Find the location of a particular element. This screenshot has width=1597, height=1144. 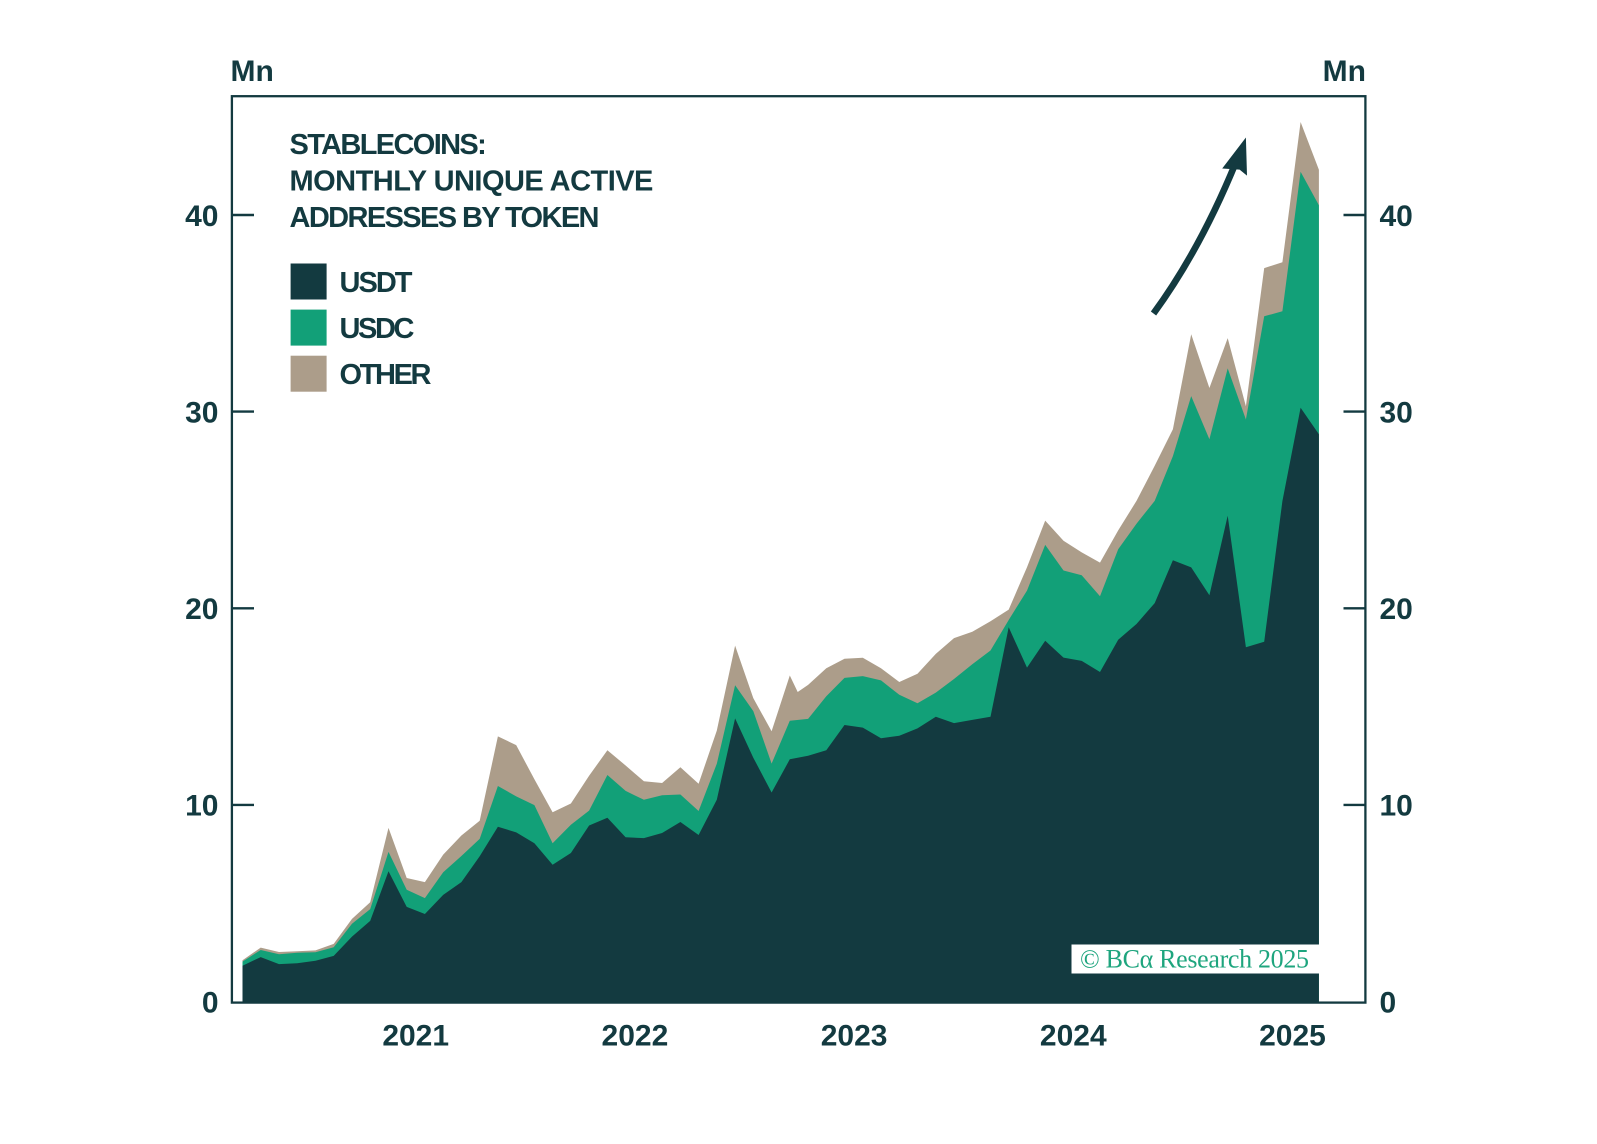

svg-text: MONTHLY UNIQUE ACTIVE is located at coordinates (472, 182).